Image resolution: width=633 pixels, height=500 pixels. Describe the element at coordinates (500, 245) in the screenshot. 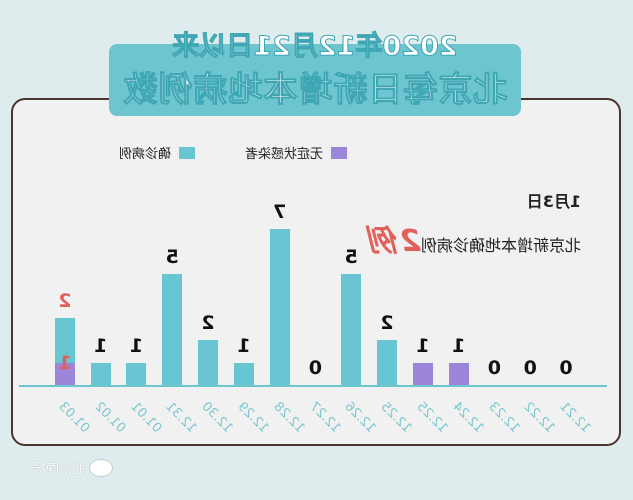

I see `annotation-text: 北京新增本地确诊病例` at that location.